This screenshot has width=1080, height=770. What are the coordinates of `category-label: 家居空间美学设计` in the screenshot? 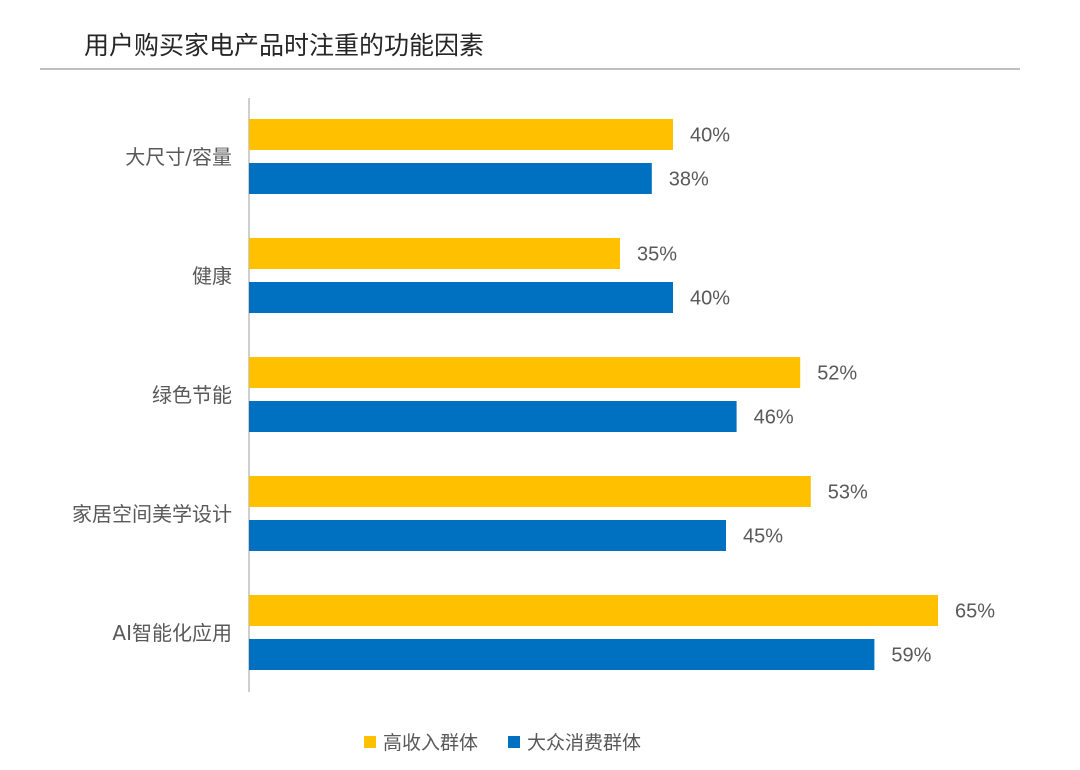 It's located at (152, 514).